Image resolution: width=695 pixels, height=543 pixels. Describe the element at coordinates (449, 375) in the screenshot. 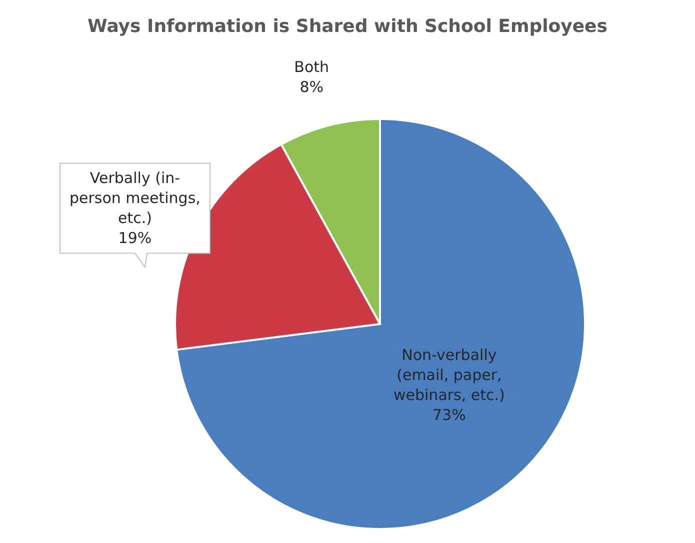

I see `slice-label: Non-verbally (email, paper, webinars, etc.)` at that location.